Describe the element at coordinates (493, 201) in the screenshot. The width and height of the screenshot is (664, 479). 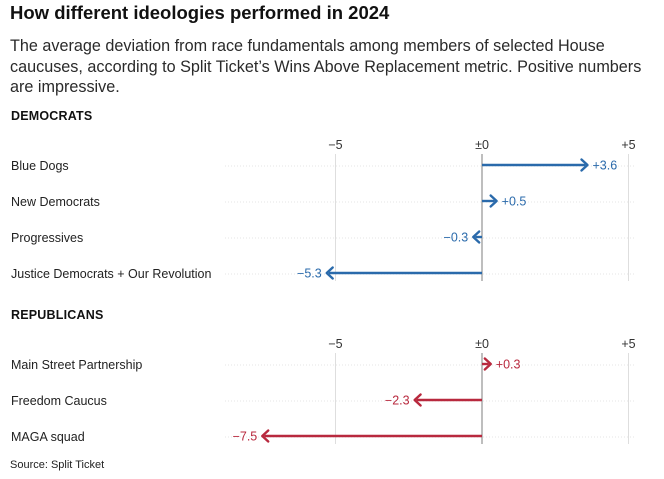
I see `arrow-head-new-democrats` at that location.